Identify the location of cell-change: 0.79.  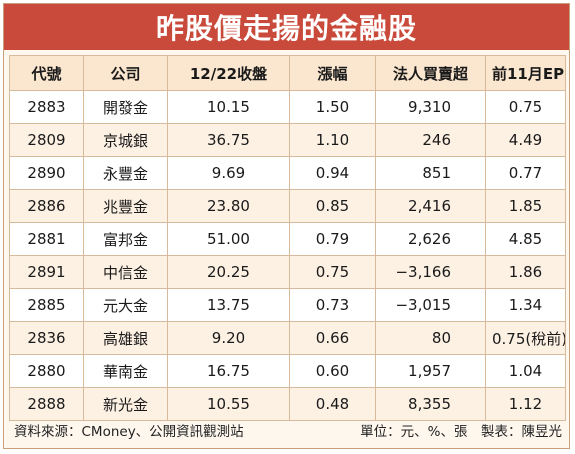
(332, 239).